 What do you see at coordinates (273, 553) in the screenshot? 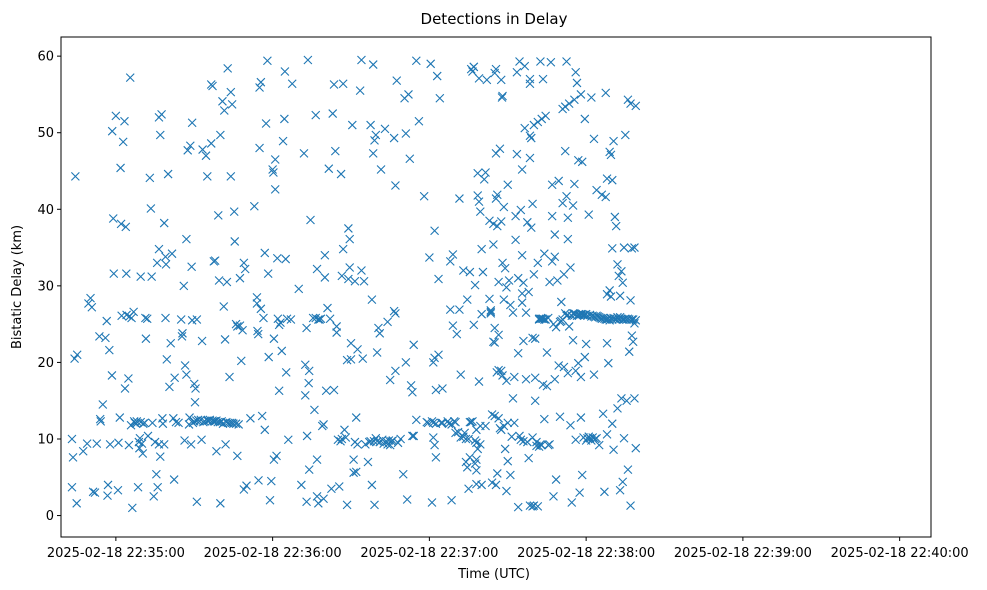
I see `x-tick-label: 2025-02-18 22:36:00` at bounding box center [273, 553].